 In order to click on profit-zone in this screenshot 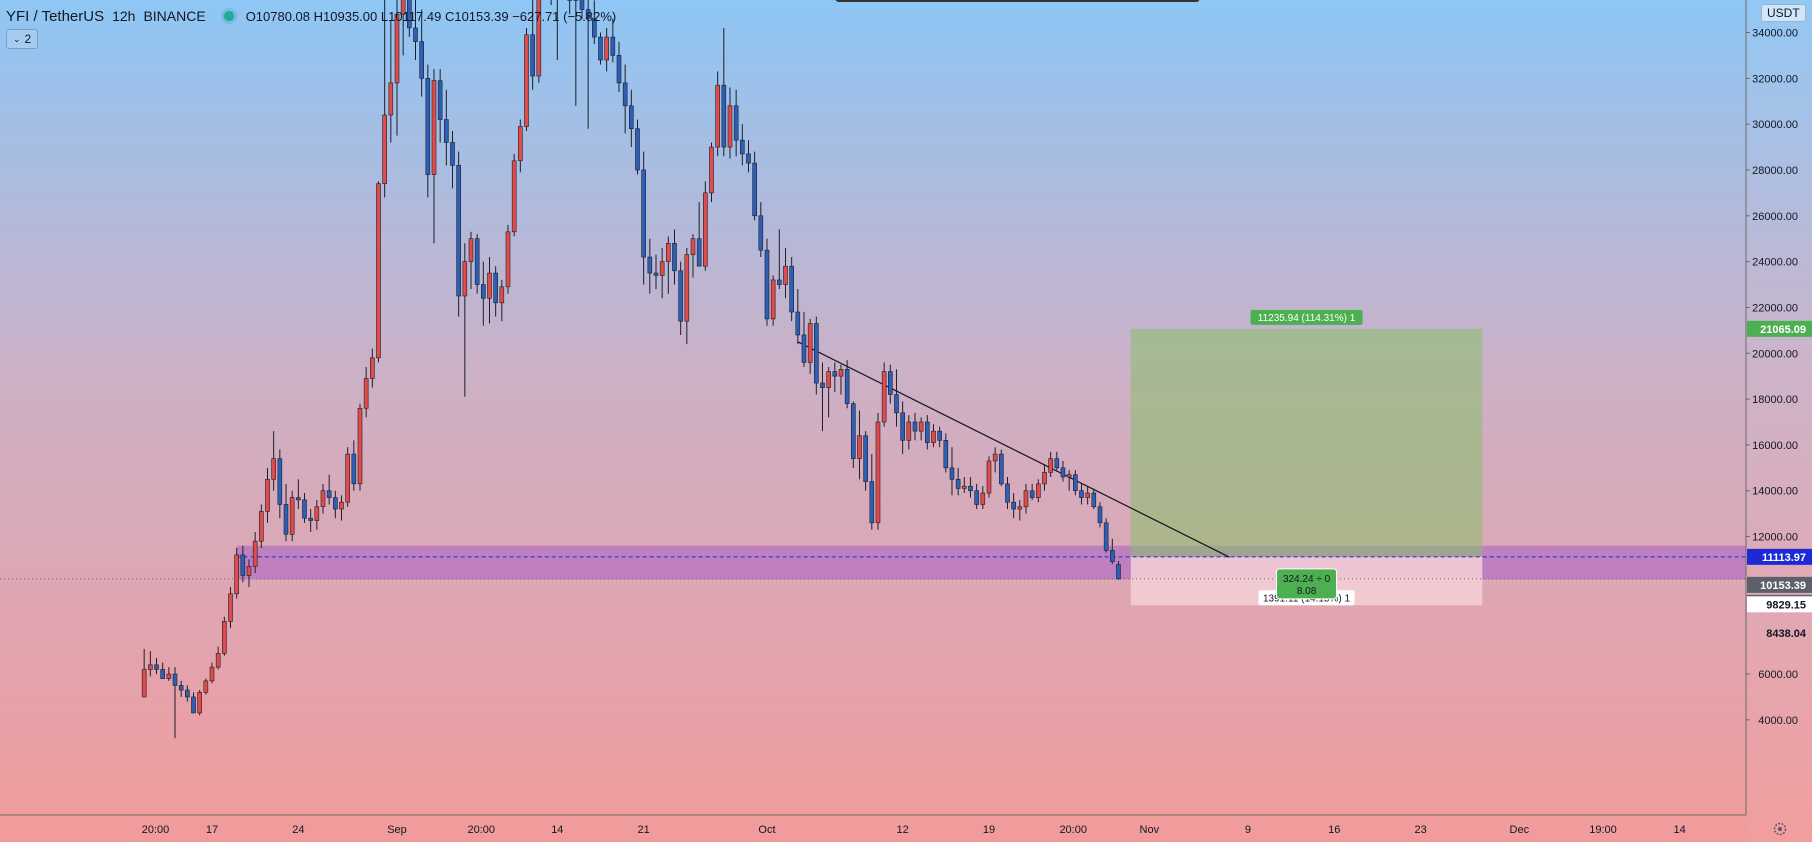, I will do `click(1306, 442)`.